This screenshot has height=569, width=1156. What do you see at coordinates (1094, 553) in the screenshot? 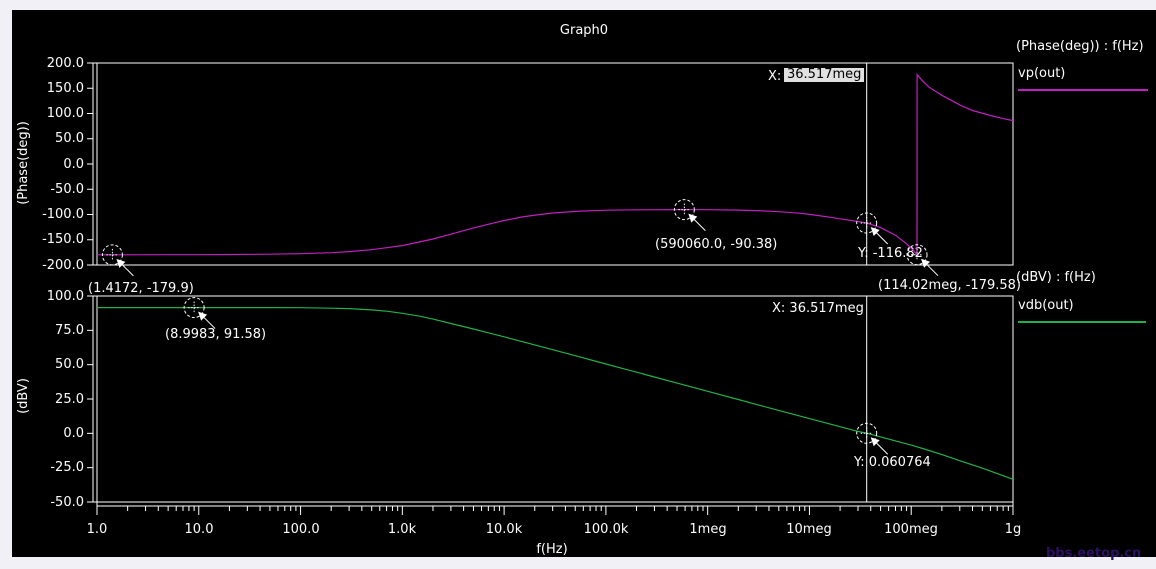
I see `watermark: bbs.eetop.cn` at bounding box center [1094, 553].